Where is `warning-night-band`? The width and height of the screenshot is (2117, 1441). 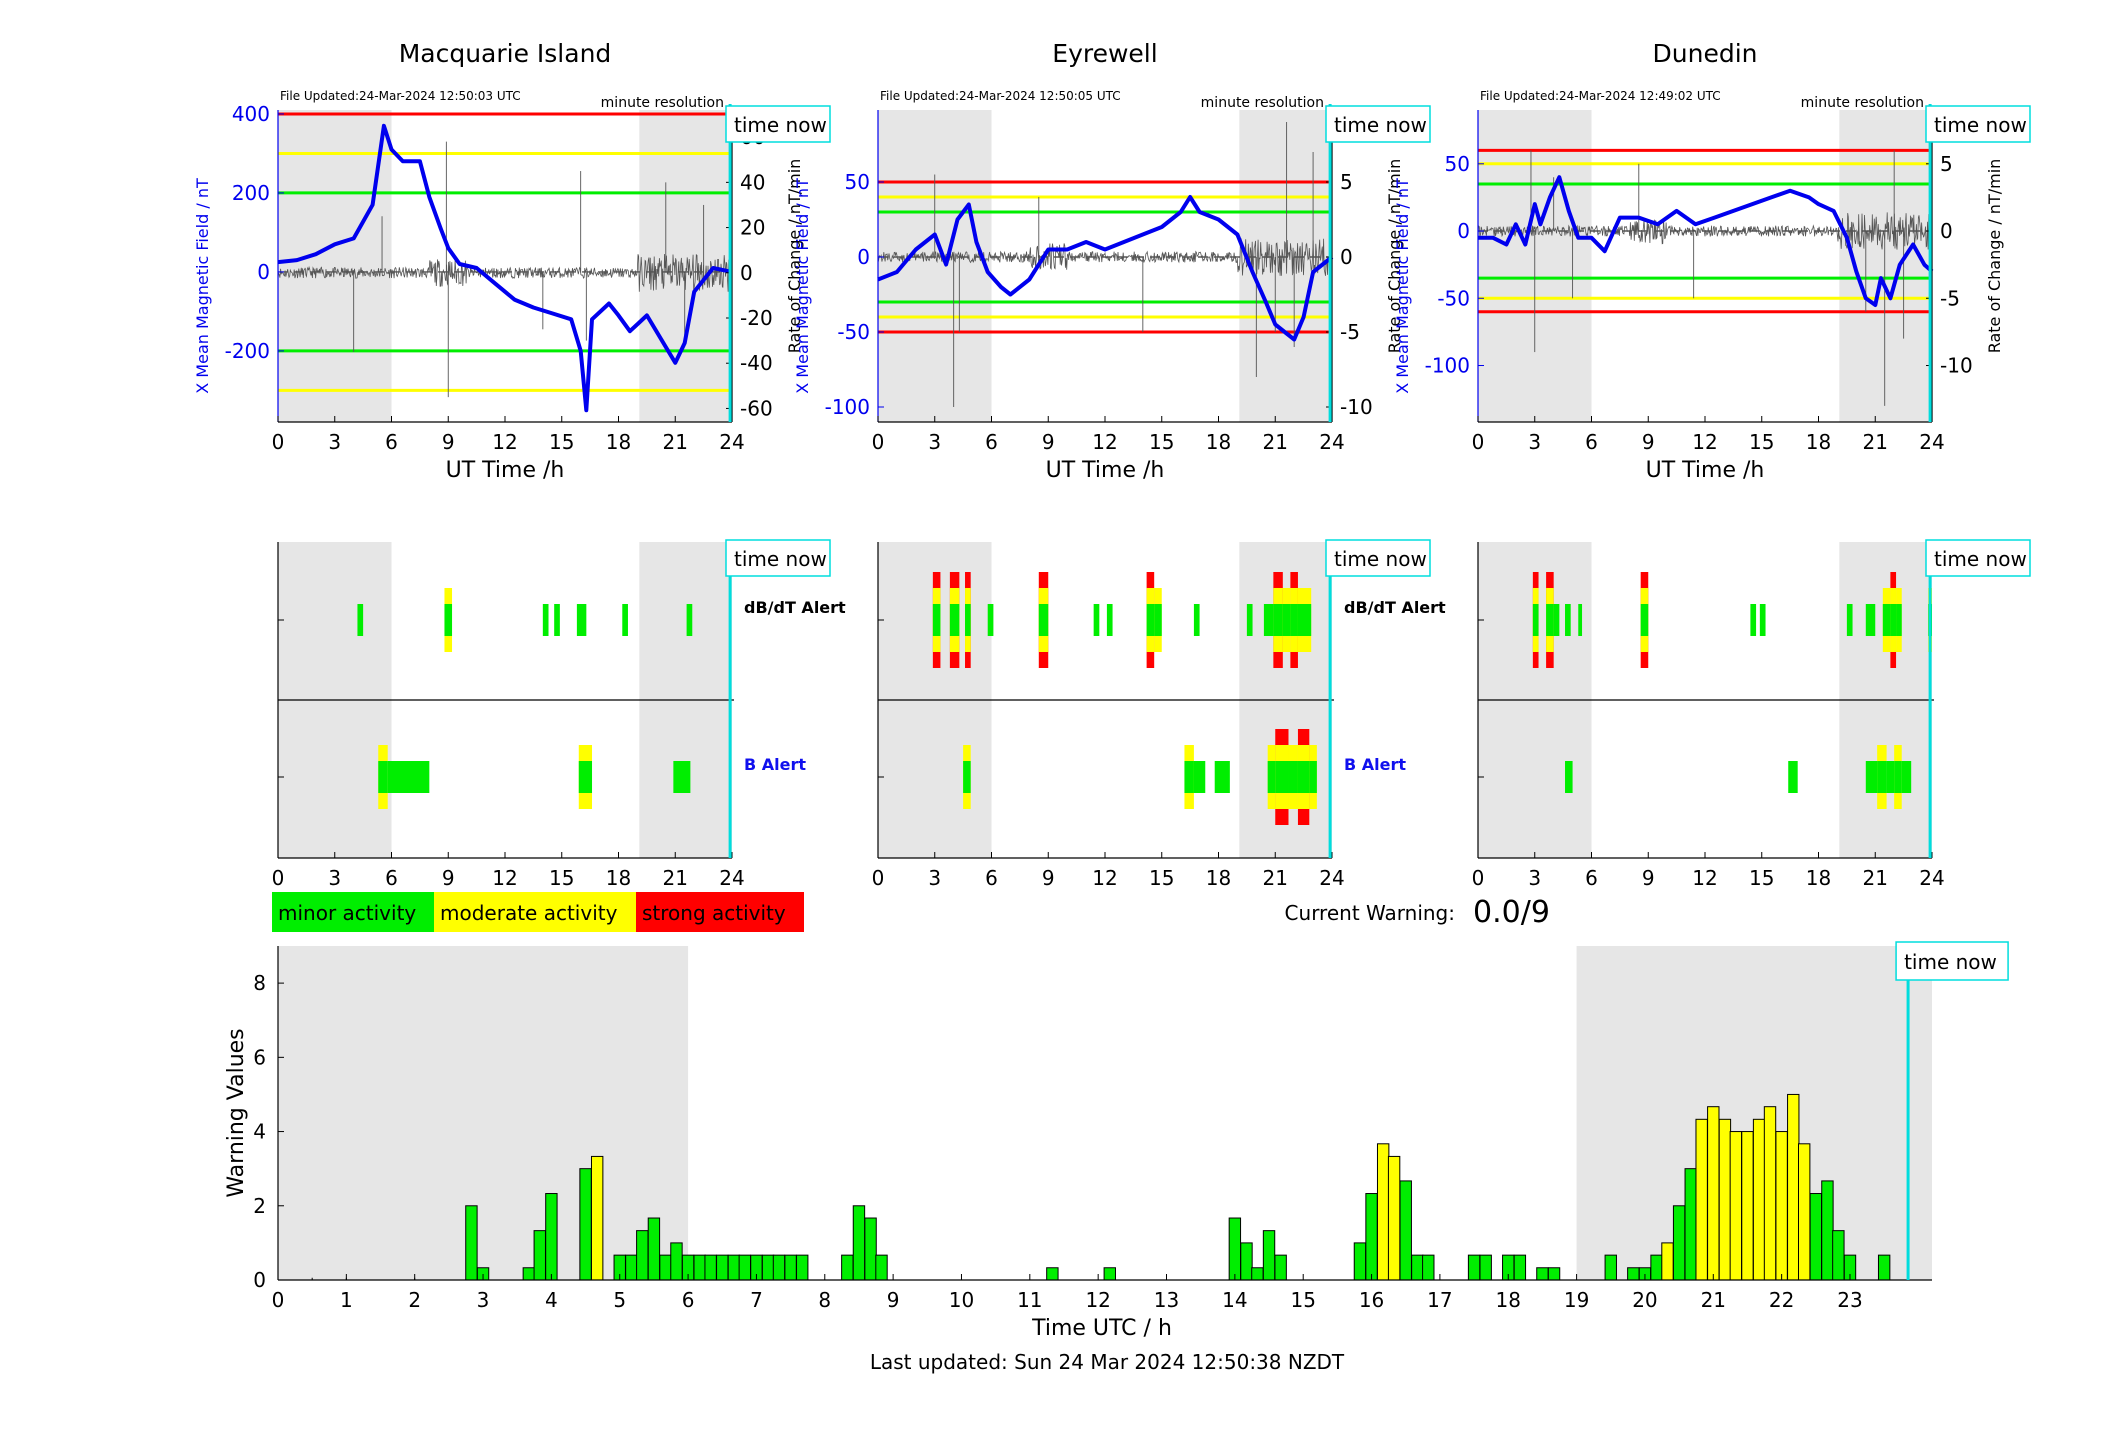
warning-night-band is located at coordinates (483, 1113).